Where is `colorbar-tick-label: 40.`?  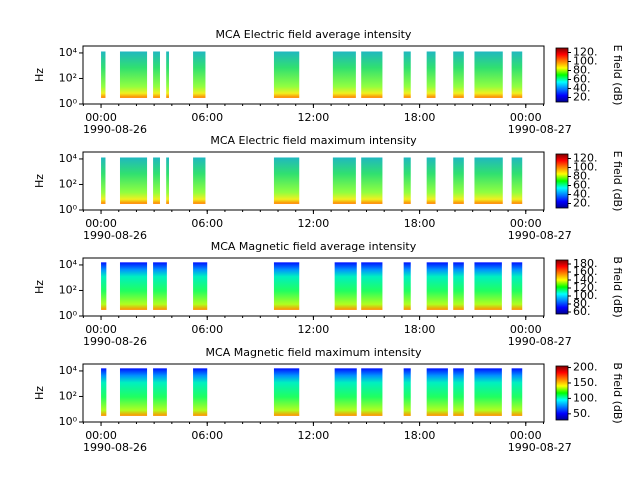 colorbar-tick-label: 40. is located at coordinates (582, 88).